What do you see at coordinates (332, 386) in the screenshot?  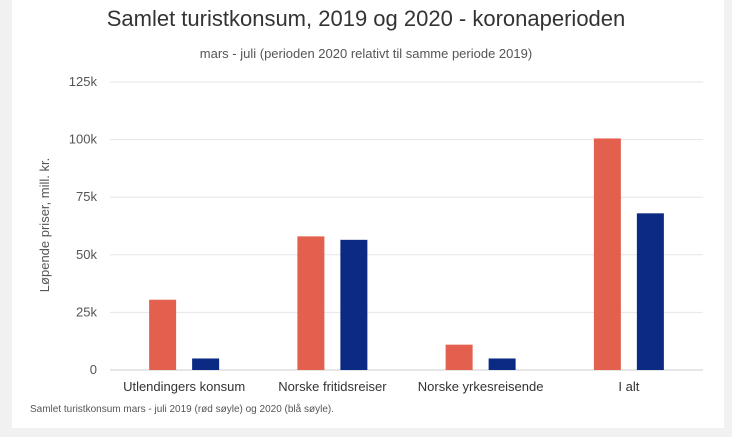 I see `x-category-label: Norske fritidsreiser` at bounding box center [332, 386].